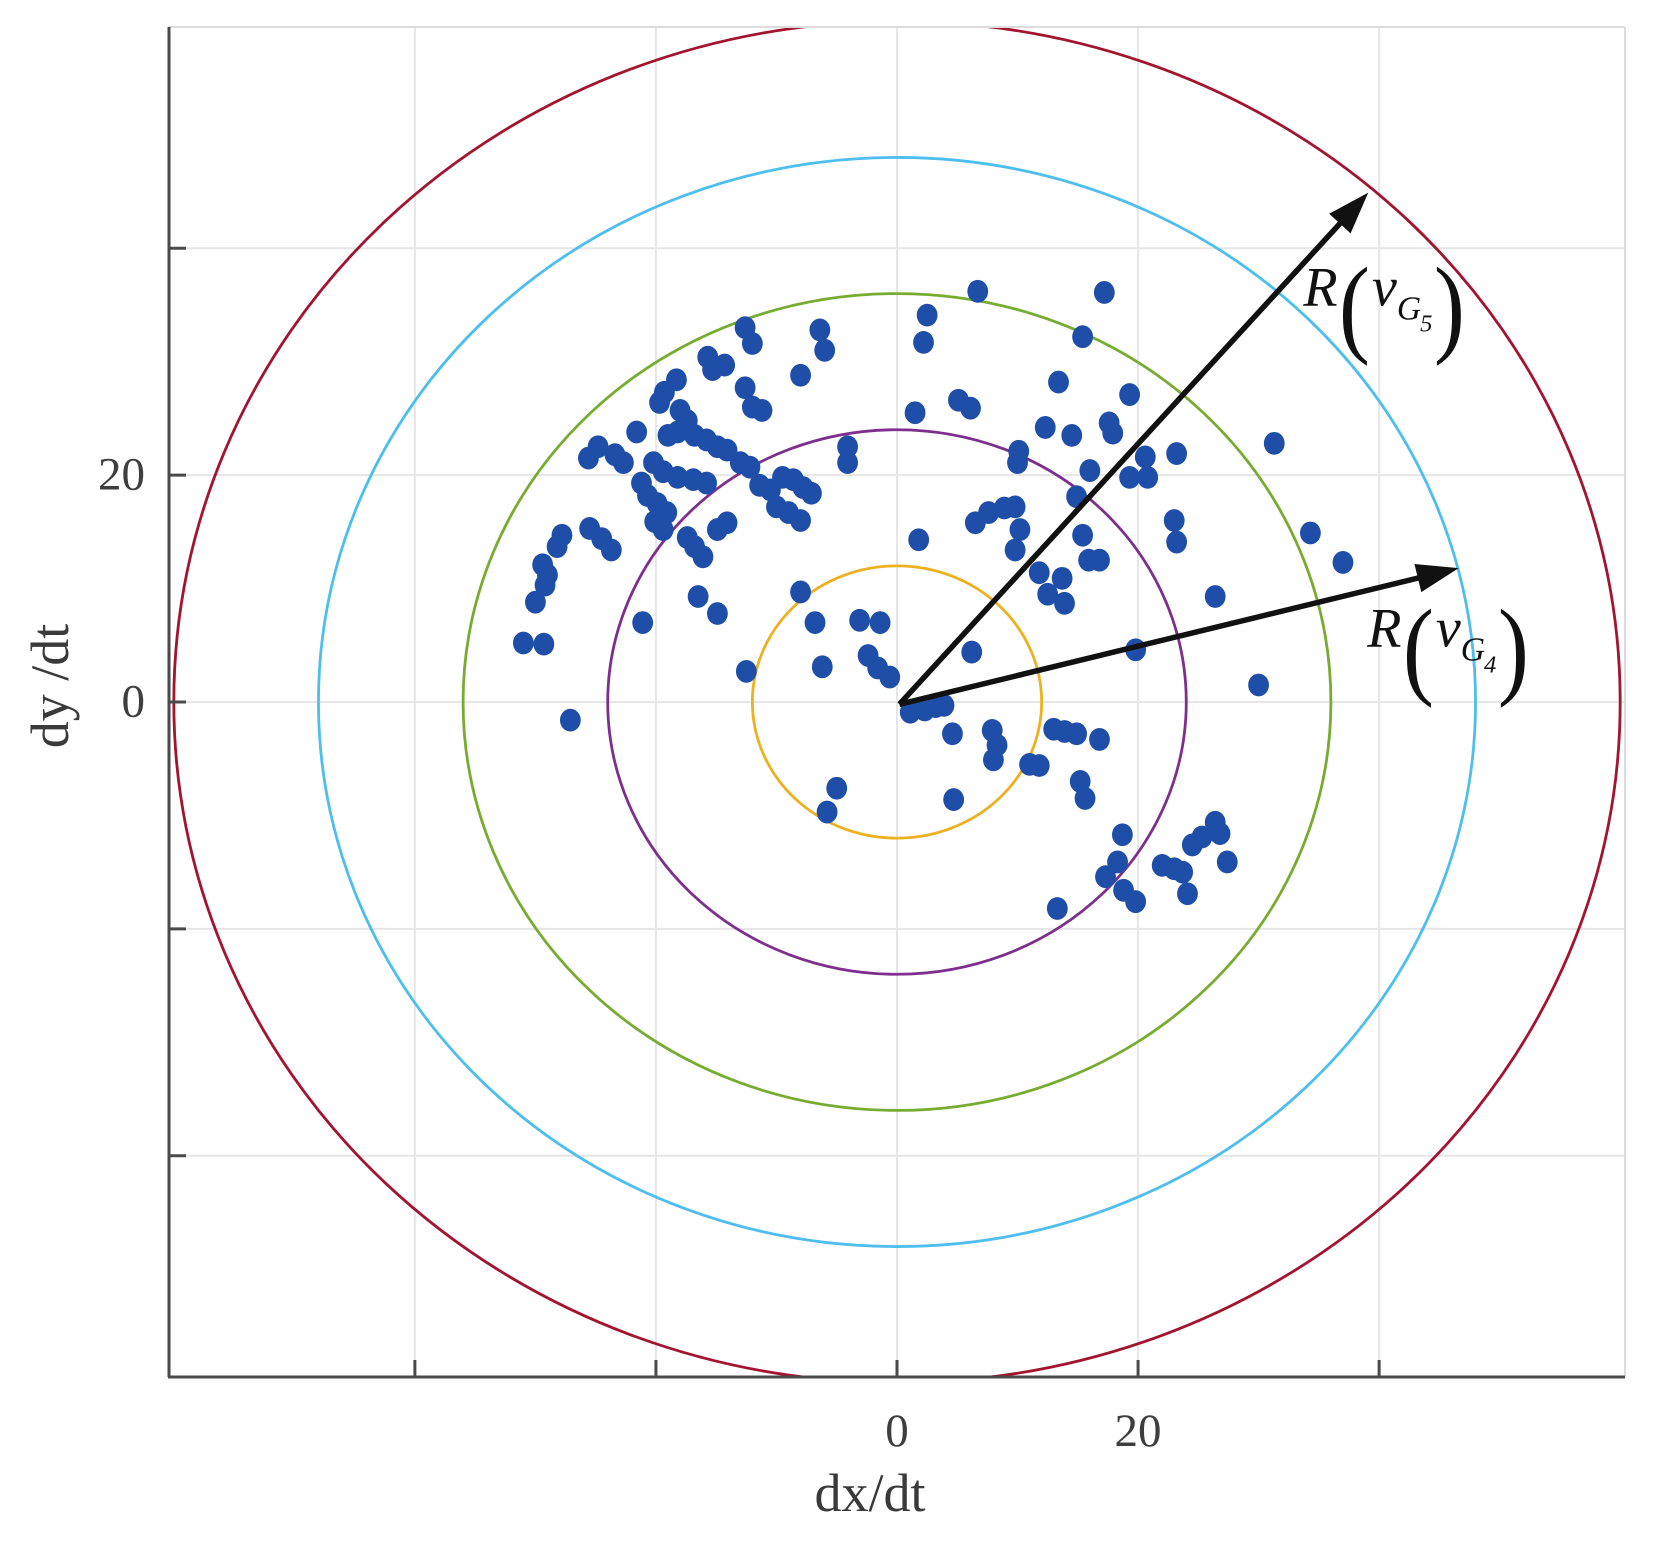 Image resolution: width=1673 pixels, height=1553 pixels. What do you see at coordinates (870, 1493) in the screenshot?
I see `x-axis-label: dx/dt` at bounding box center [870, 1493].